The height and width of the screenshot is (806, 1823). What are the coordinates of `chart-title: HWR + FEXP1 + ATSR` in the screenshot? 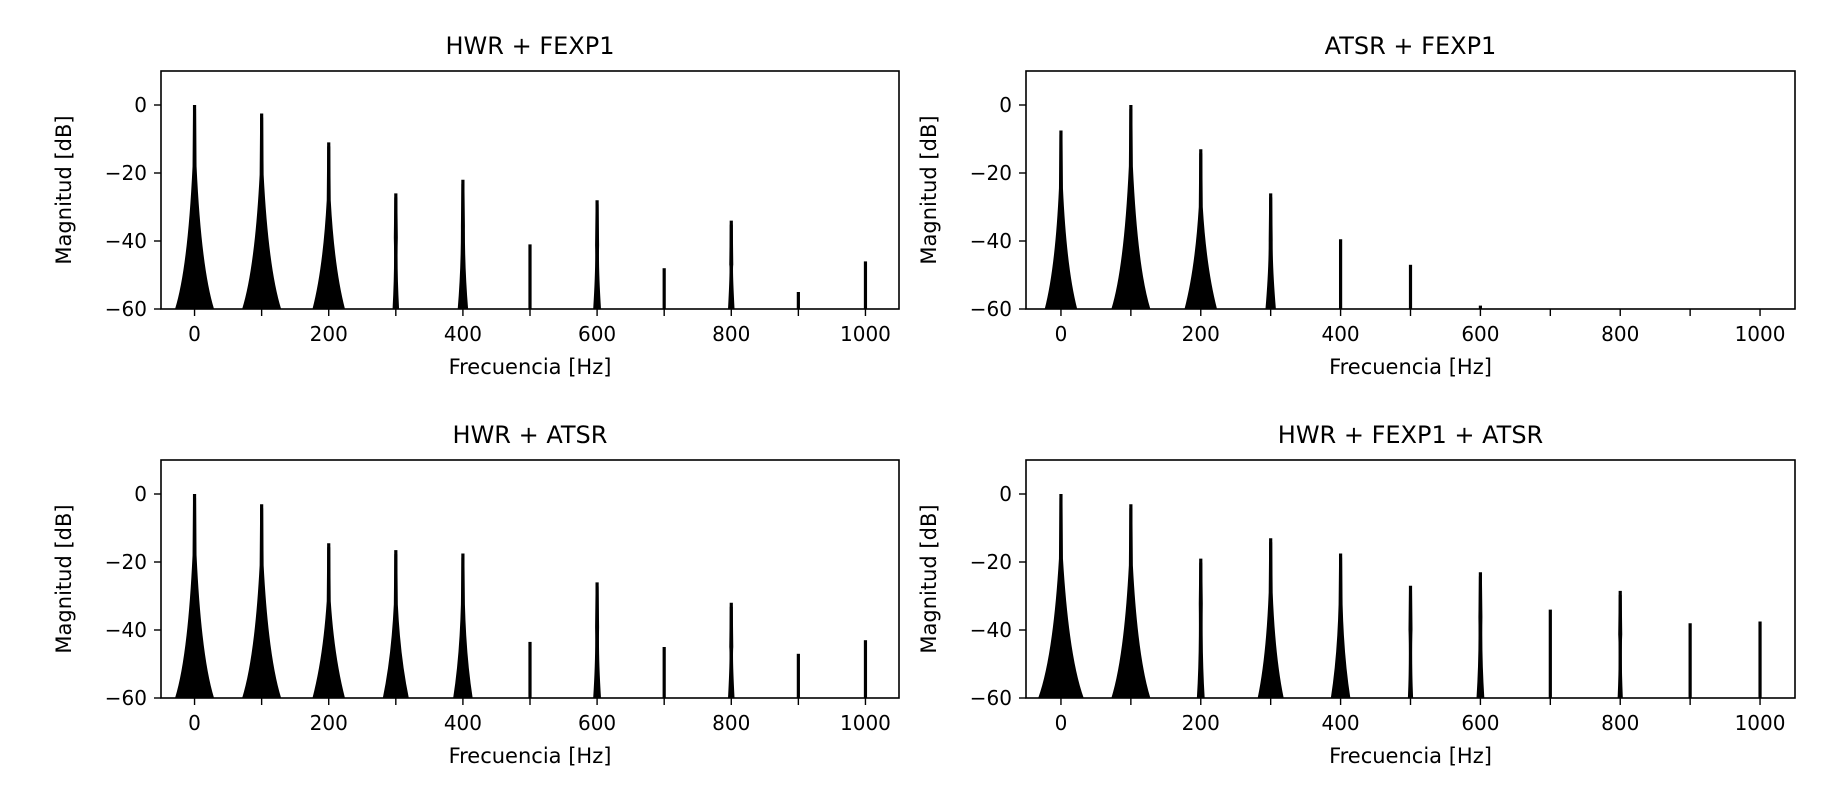 It's located at (1410, 435).